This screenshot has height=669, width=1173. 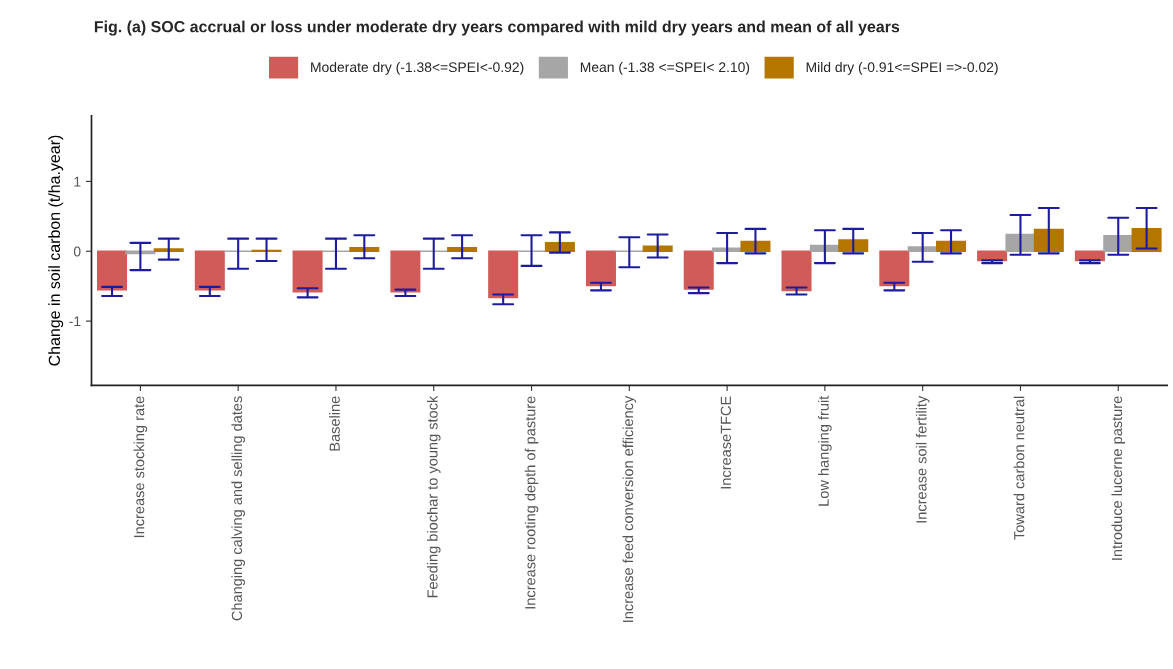 I want to click on chart-title: Fig. (a) SOC accrual or loss under moderate dry years compared with mild dry years and mean of all years, so click(x=497, y=28).